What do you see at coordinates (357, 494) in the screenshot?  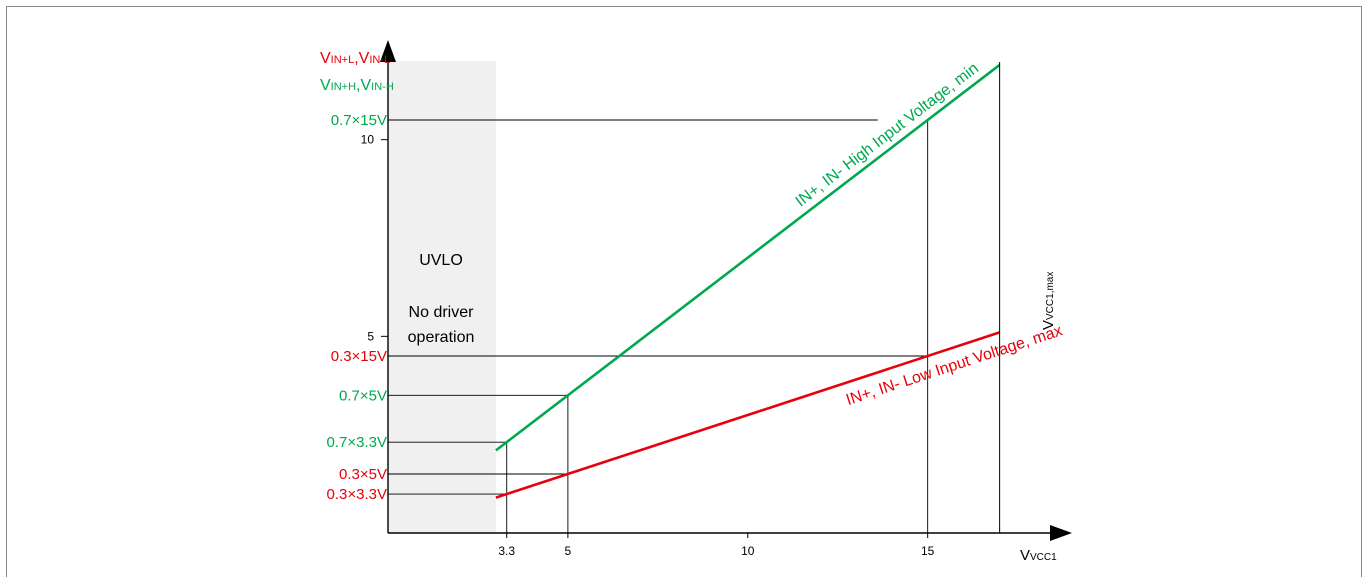 I see `reference-label: 0.3×3.3V` at bounding box center [357, 494].